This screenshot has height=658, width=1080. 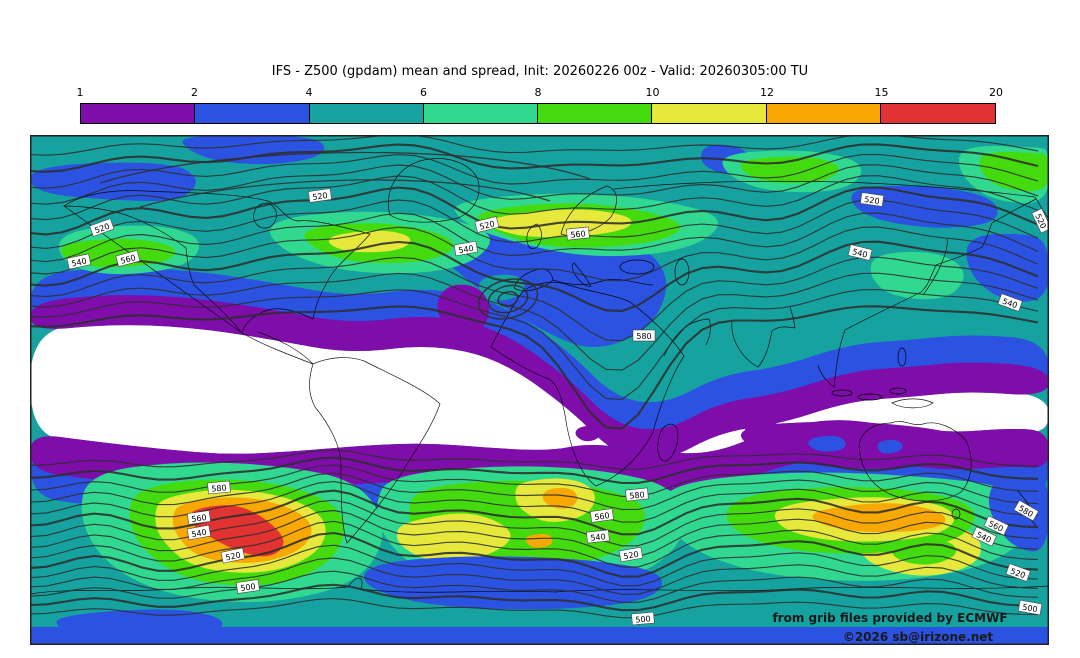 What do you see at coordinates (881, 92) in the screenshot?
I see `colorbar-tick: 15` at bounding box center [881, 92].